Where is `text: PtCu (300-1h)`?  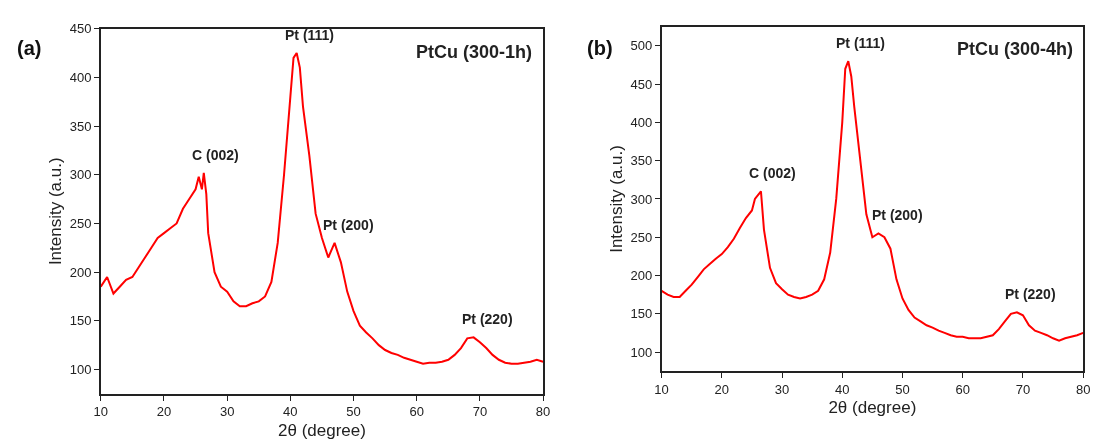
text: PtCu (300-1h) is located at coordinates (474, 52).